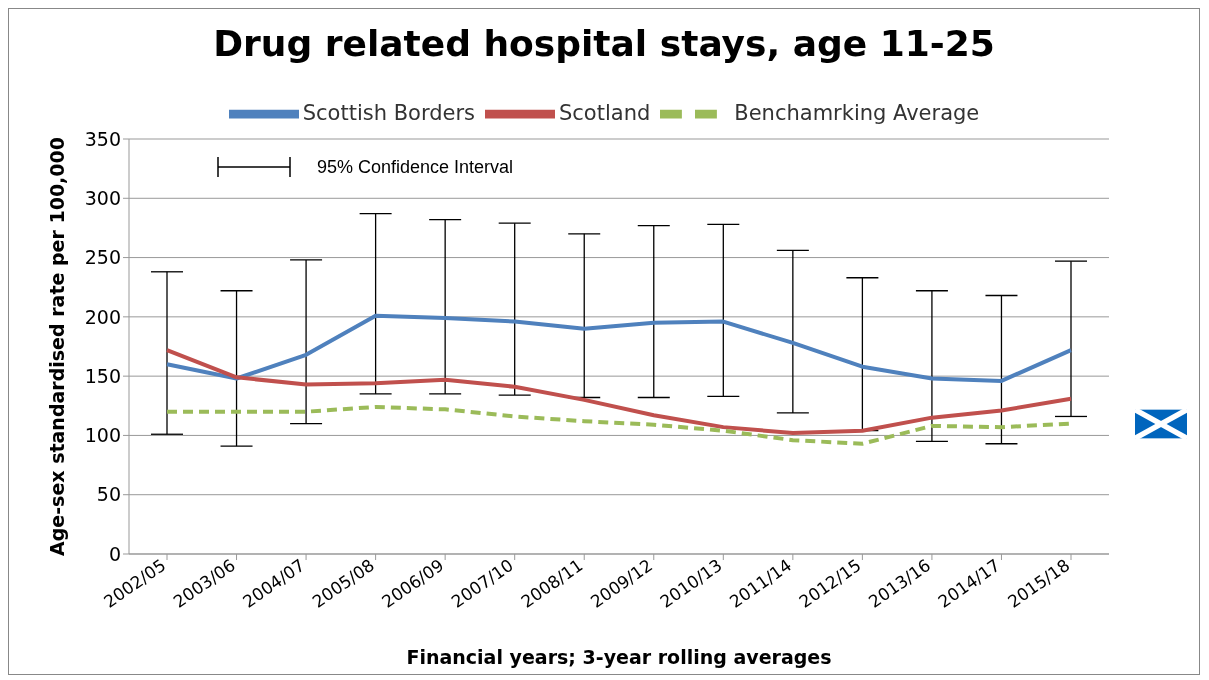 This screenshot has width=1209, height=680. Describe the element at coordinates (102, 198) in the screenshot. I see `y-tick-label: 300` at that location.